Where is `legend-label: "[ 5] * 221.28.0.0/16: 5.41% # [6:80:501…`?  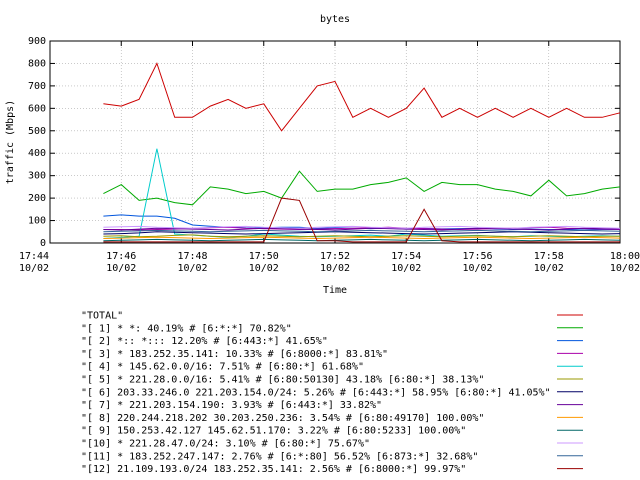 legend-label: "[ 5] * 221.28.0.0/16: 5.41% # [6:80:501… is located at coordinates (282, 380).